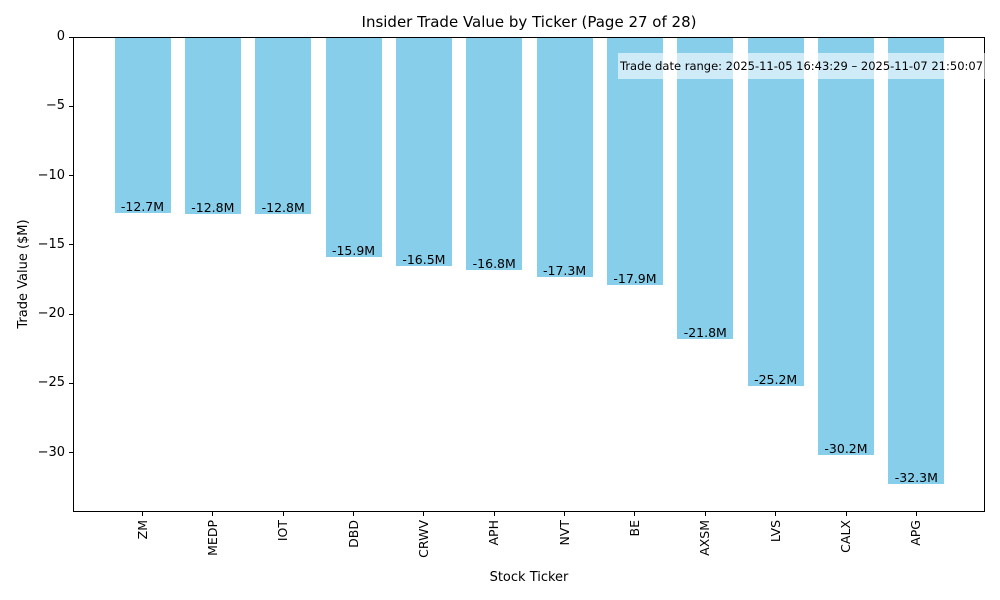 This screenshot has height=600, width=1000. Describe the element at coordinates (635, 278) in the screenshot. I see `bar-label-BE: -17.9M` at that location.